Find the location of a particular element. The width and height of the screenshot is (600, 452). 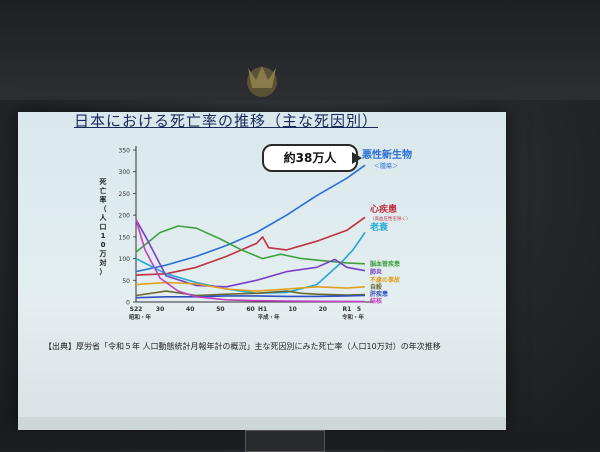

callout-tail is located at coordinates (357, 158).